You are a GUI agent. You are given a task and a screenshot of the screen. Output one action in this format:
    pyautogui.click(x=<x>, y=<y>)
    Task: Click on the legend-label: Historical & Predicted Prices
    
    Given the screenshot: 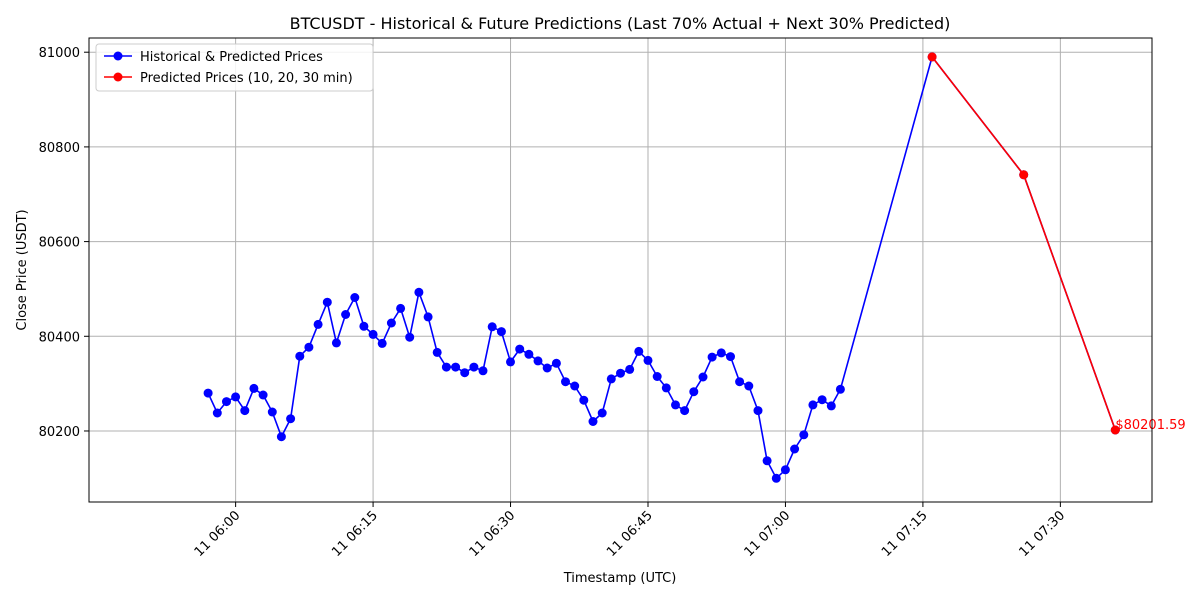 What is the action you would take?
    pyautogui.click(x=231, y=57)
    